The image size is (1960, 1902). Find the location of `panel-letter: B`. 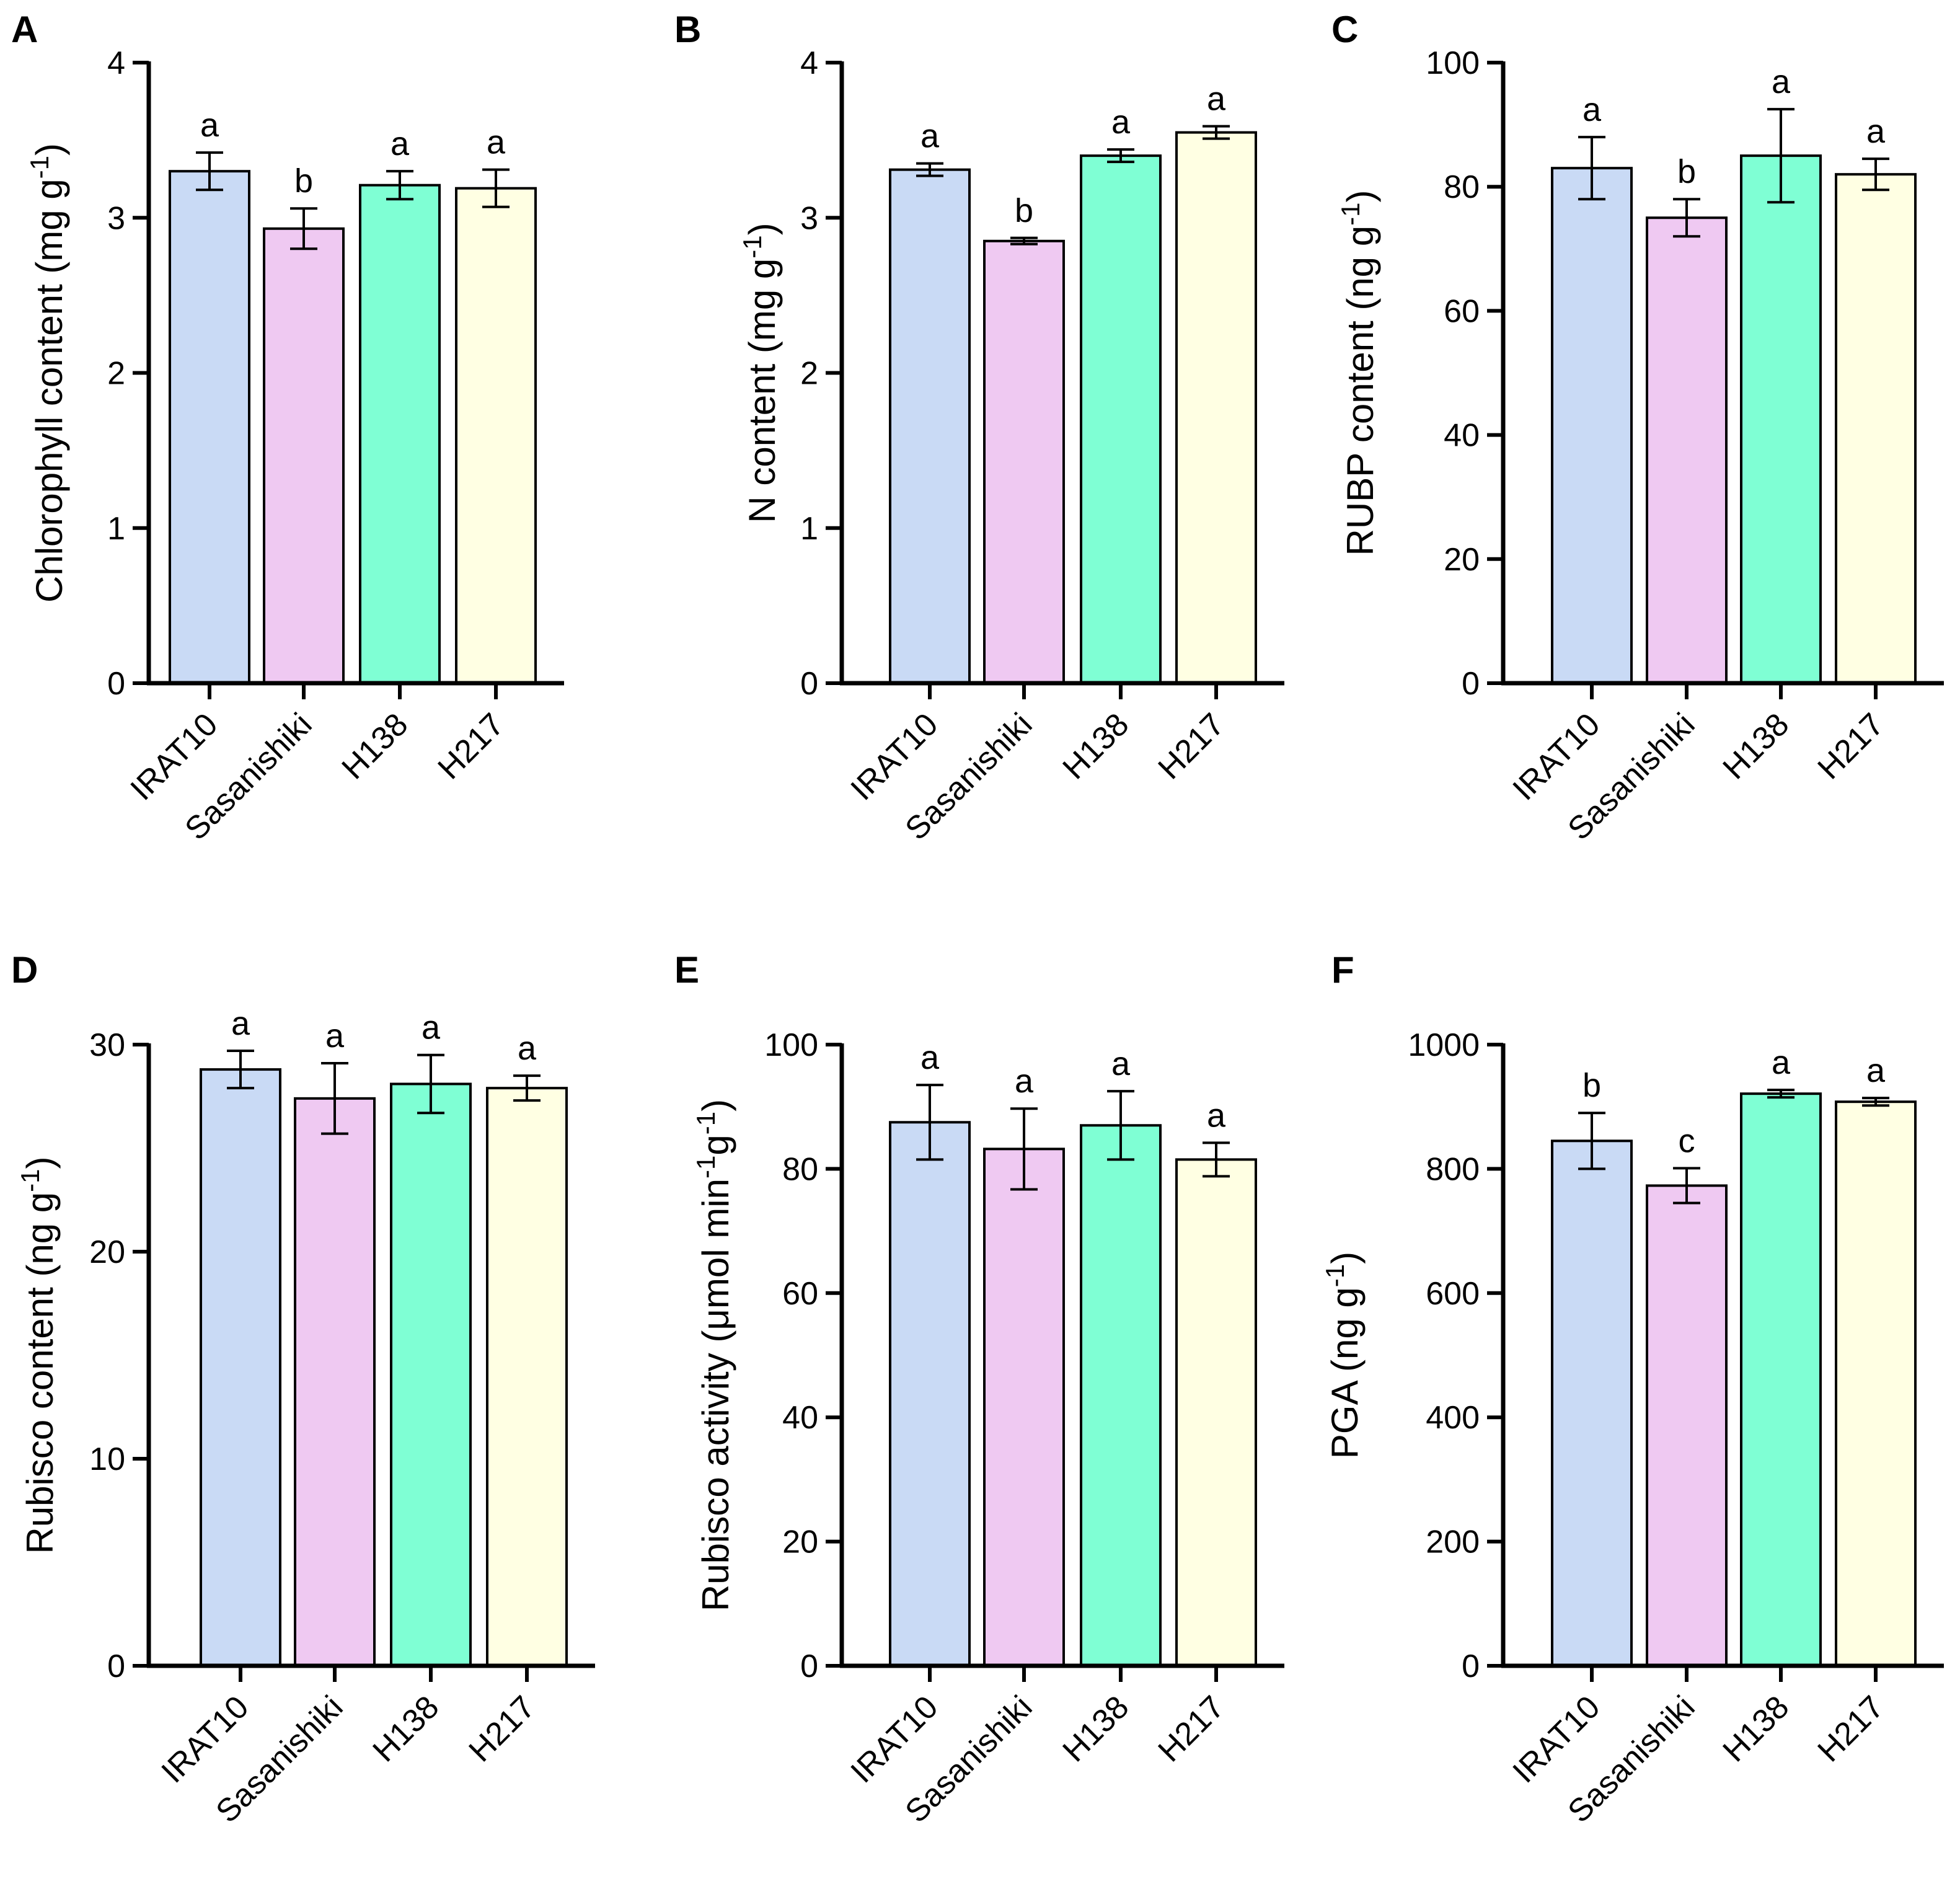

panel-letter: B is located at coordinates (687, 29).